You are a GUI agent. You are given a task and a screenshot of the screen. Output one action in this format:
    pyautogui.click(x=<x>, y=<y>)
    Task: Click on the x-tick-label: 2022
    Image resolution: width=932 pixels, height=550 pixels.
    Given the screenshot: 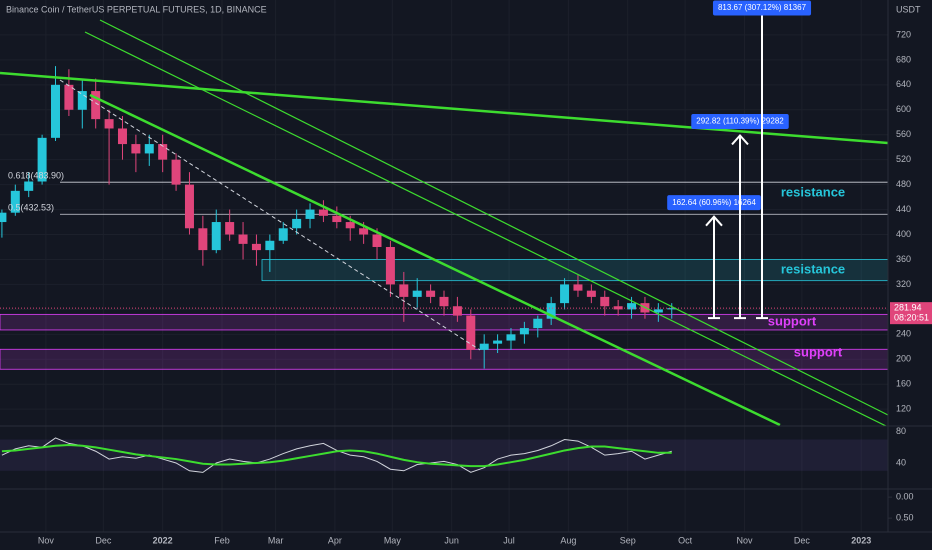 What is the action you would take?
    pyautogui.click(x=163, y=540)
    